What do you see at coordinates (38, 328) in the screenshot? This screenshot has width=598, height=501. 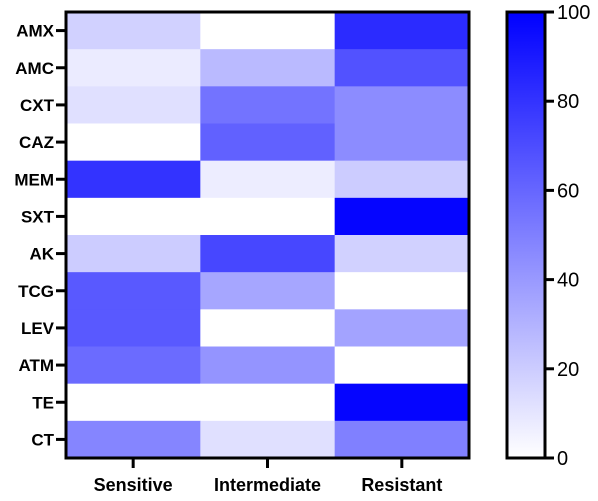 I see `y-tick-label: LEV` at bounding box center [38, 328].